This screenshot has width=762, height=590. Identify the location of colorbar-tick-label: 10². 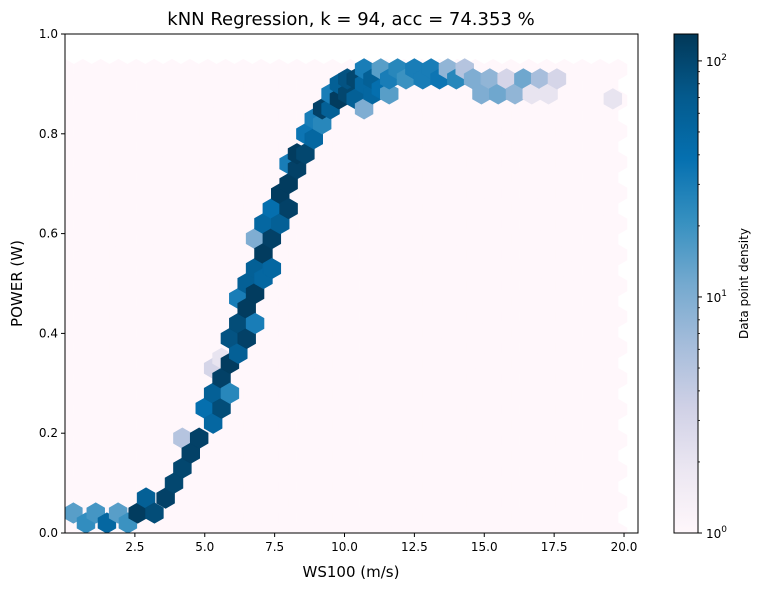
(716, 61).